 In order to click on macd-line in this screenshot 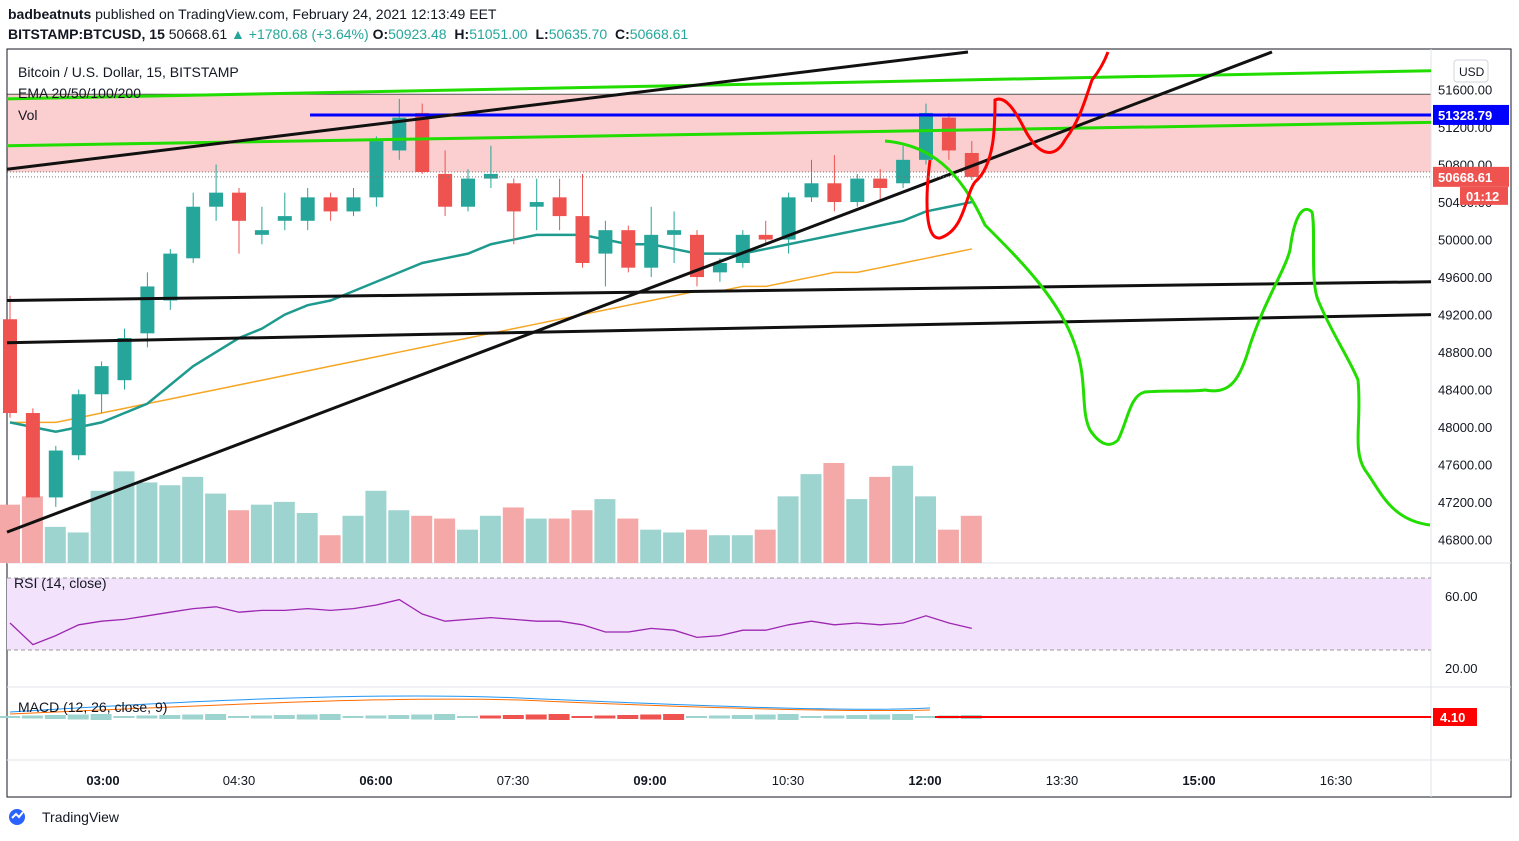, I will do `click(470, 704)`.